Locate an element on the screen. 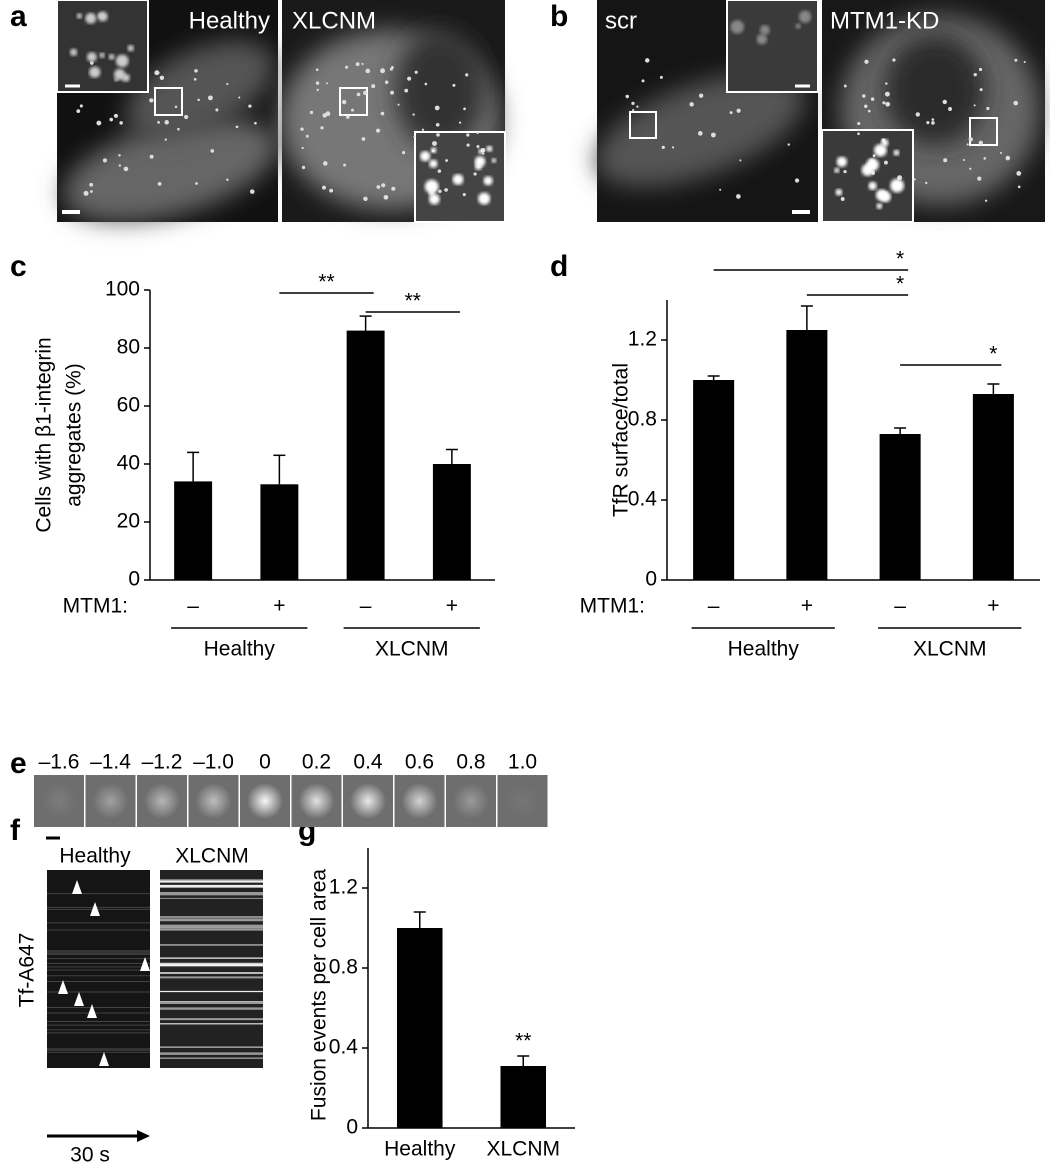 This screenshot has height=1166, width=1050. panel-label: b is located at coordinates (559, 16).